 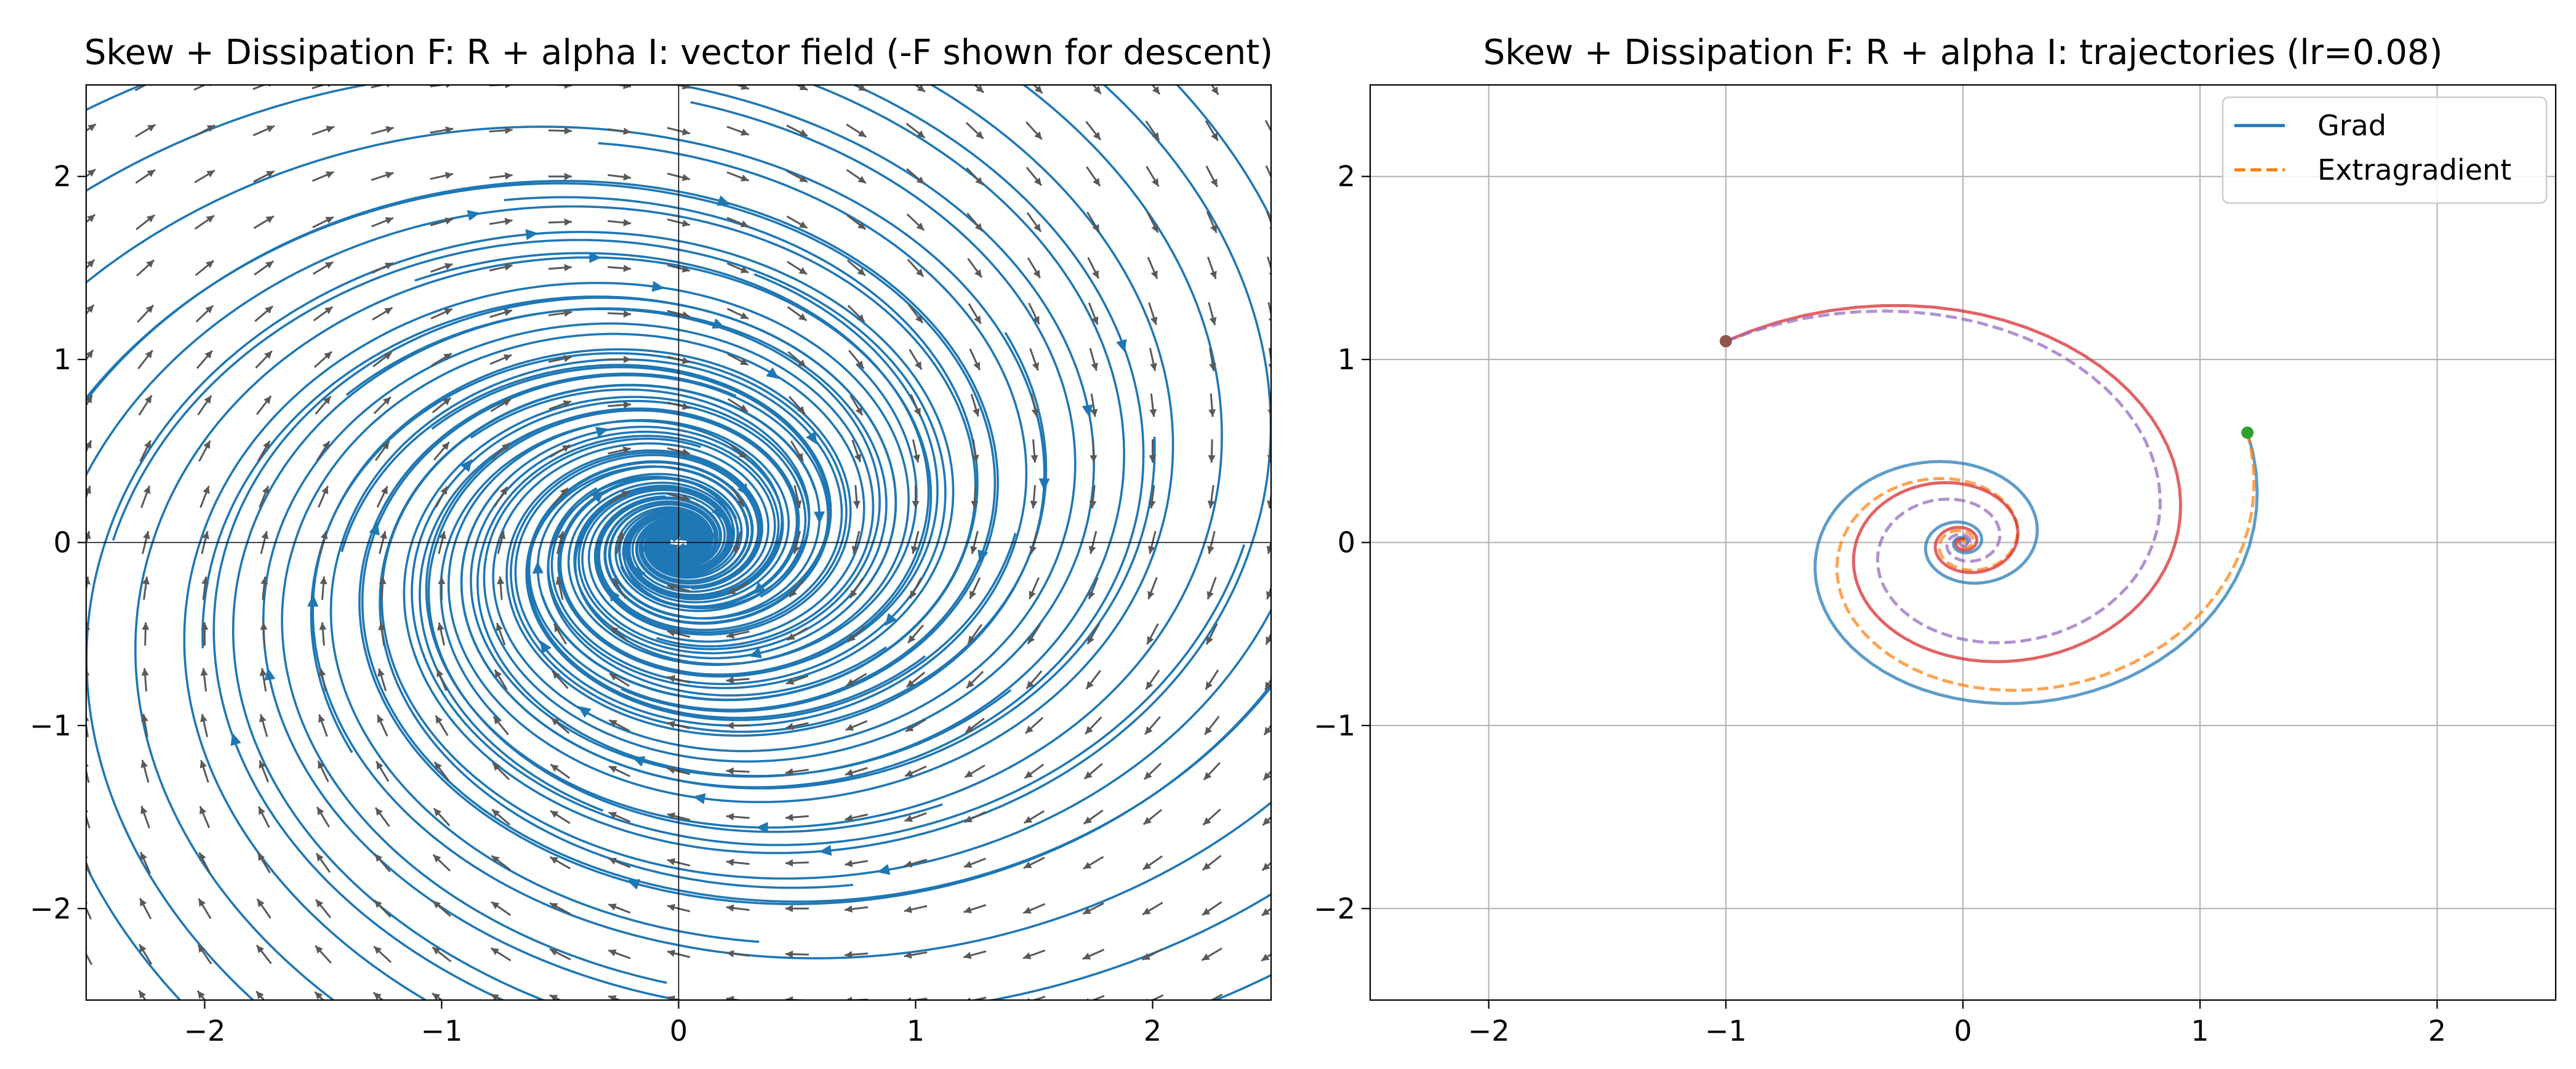 I want to click on quiver-arrow, so click(x=1157, y=997).